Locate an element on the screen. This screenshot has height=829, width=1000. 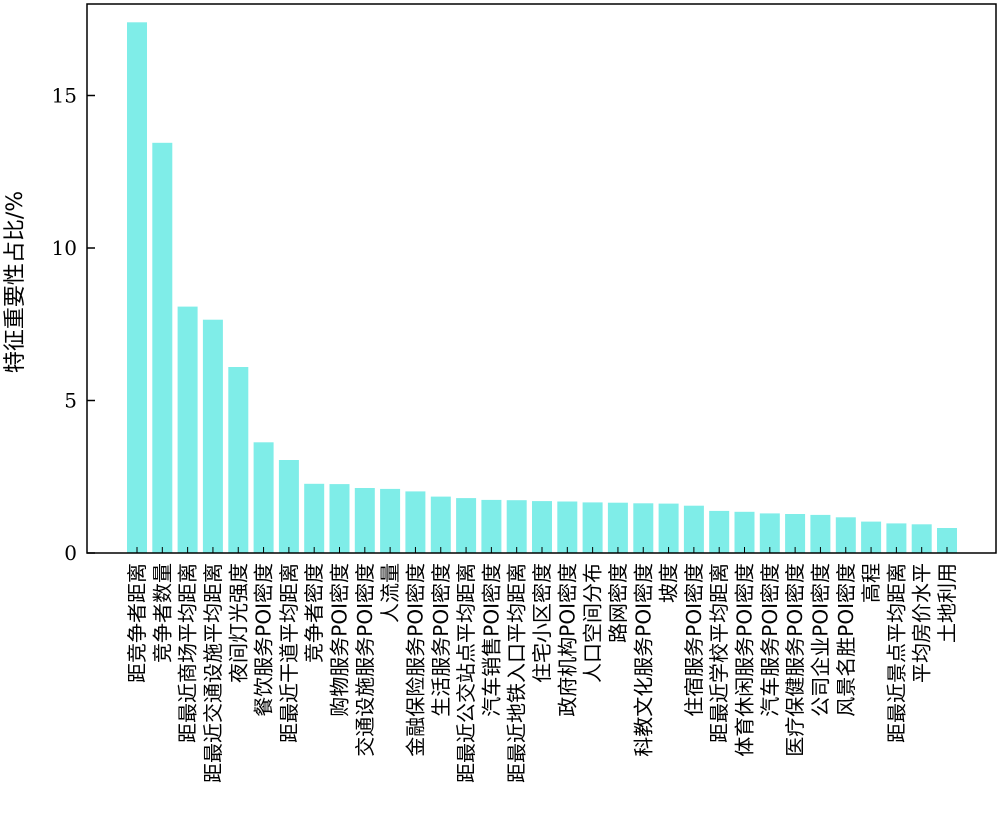
x-category-label: 坡度 is located at coordinates (669, 583).